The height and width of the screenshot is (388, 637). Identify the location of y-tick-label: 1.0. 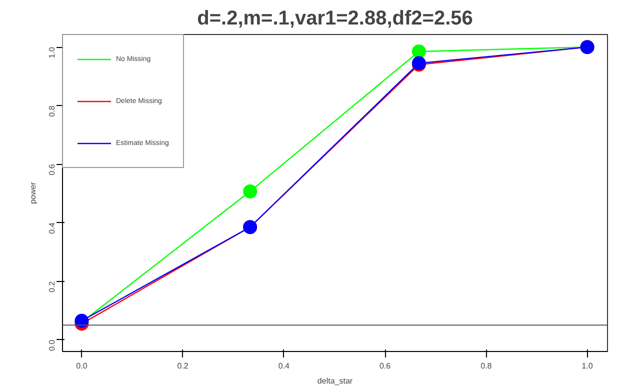
(52, 52).